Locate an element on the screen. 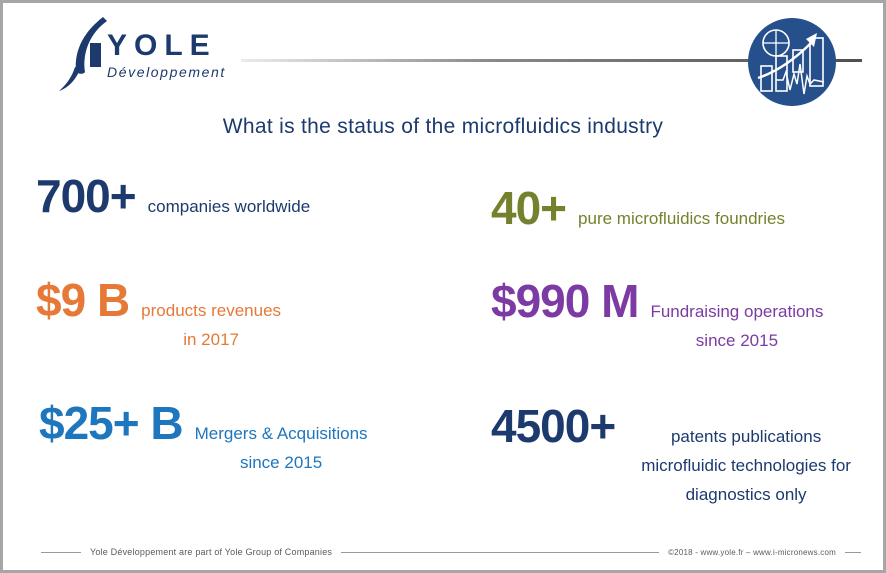 Image resolution: width=886 pixels, height=573 pixels. stat-mergers-value: $25+ B is located at coordinates (111, 423).